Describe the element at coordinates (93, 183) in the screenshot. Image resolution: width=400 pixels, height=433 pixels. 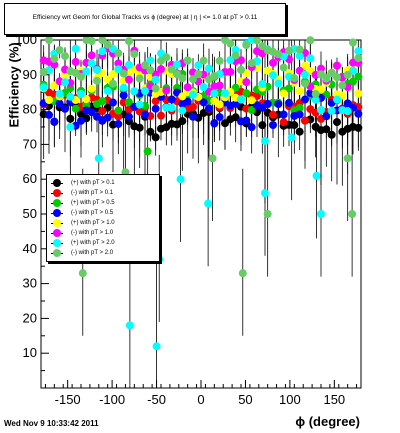
I see `legend-label: (+) with pT > 0.1` at that location.